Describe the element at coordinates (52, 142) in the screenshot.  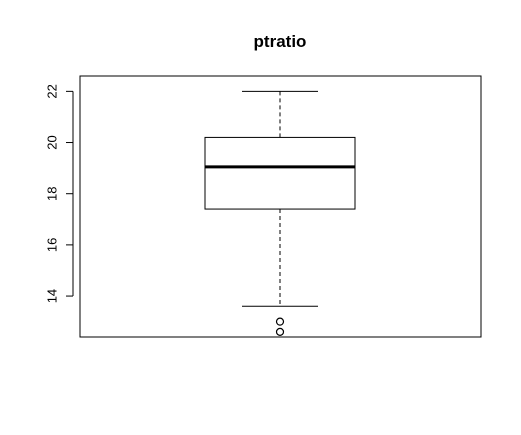
I see `y-tick-label: 20` at that location.